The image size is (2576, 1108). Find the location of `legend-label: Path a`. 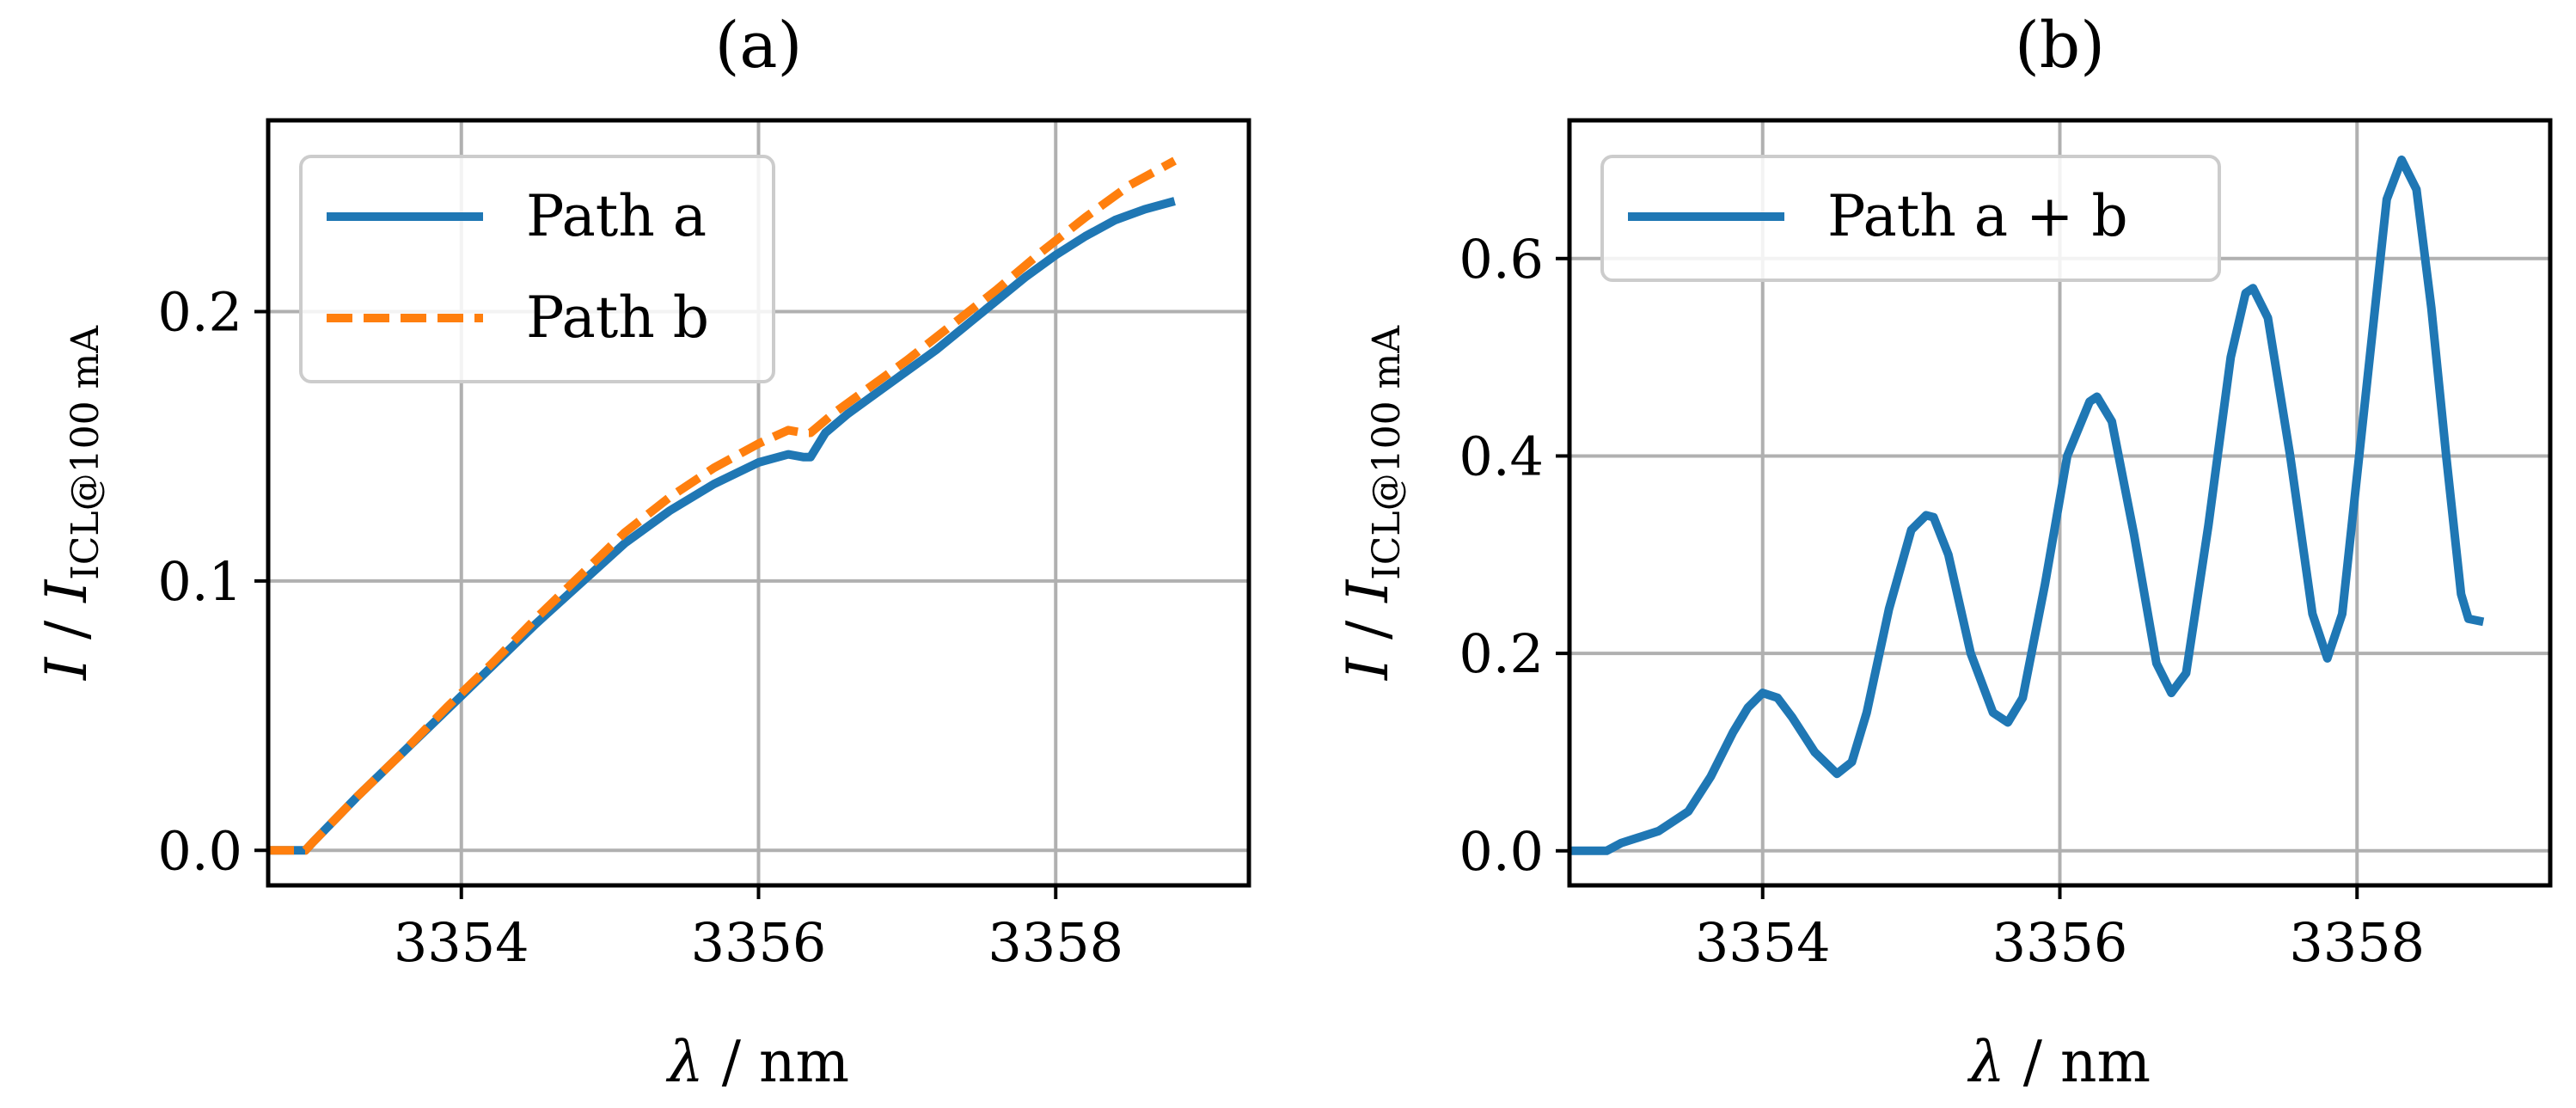

legend-label: Path a is located at coordinates (616, 216).